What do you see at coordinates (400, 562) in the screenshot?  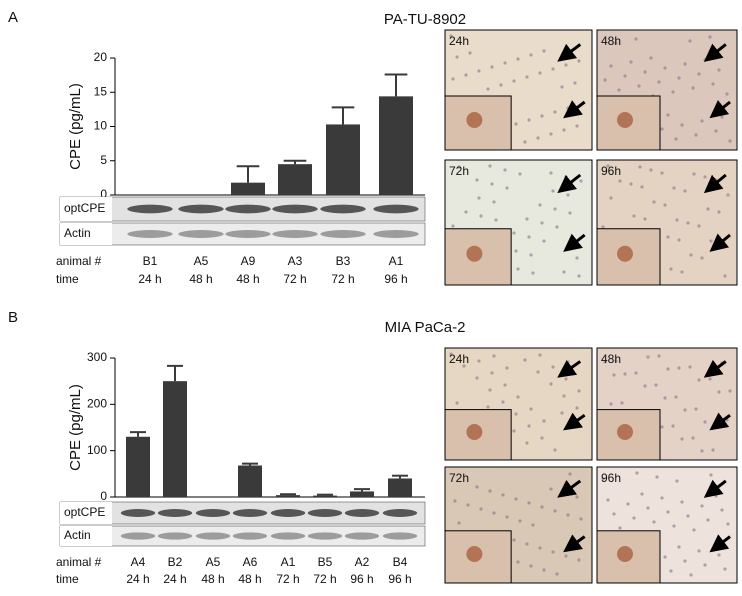 I see `animal-label: B4` at bounding box center [400, 562].